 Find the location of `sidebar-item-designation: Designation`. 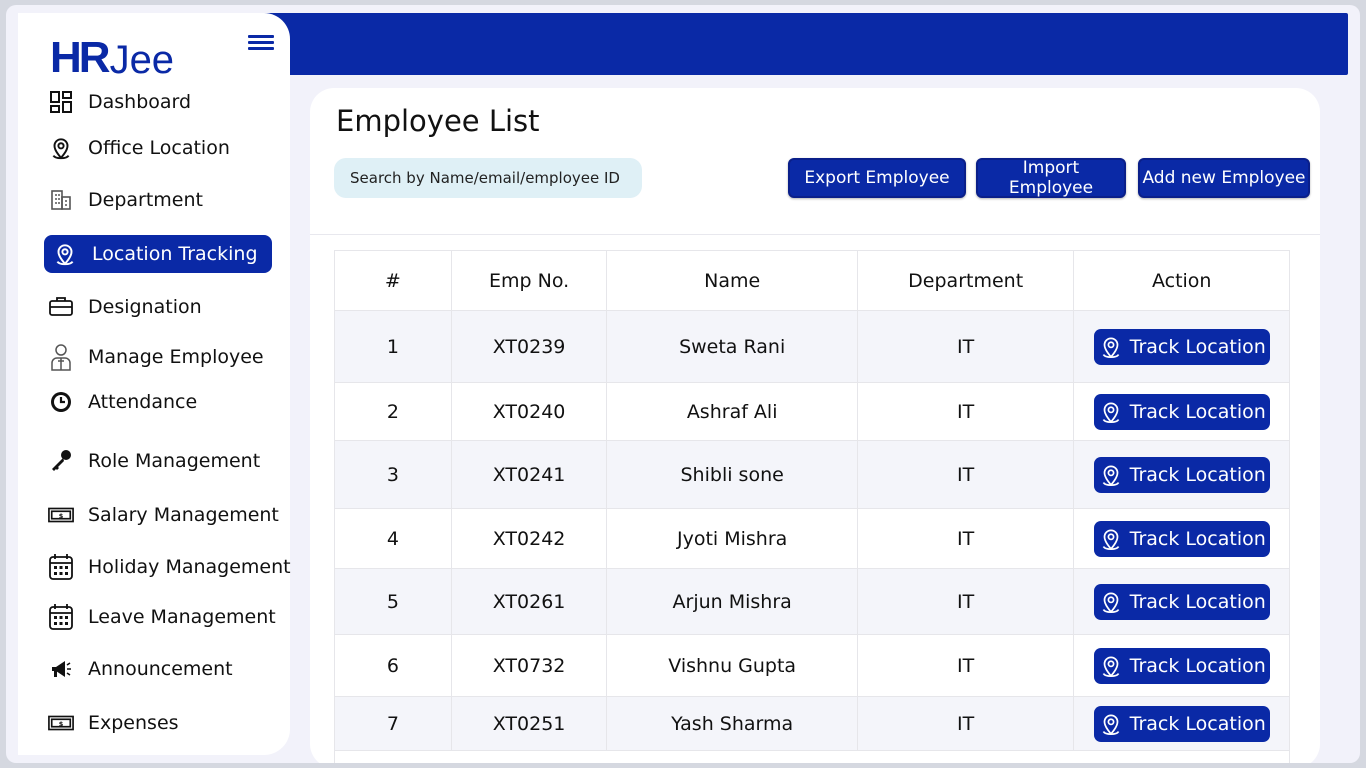

sidebar-item-designation: Designation is located at coordinates (121, 307).